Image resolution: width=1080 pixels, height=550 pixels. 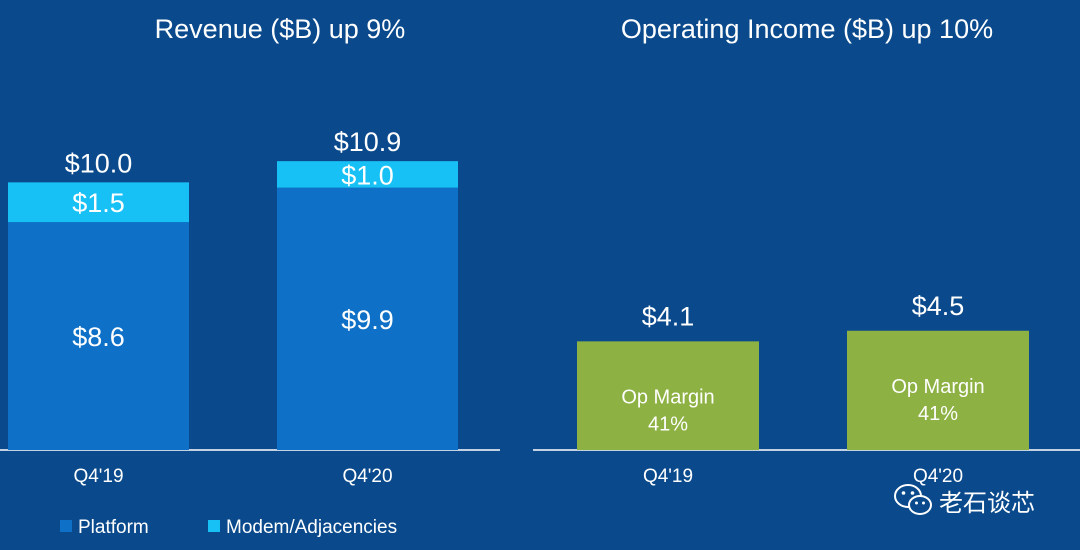 I want to click on revenue-x-tick-label: Q4'20, so click(x=367, y=476).